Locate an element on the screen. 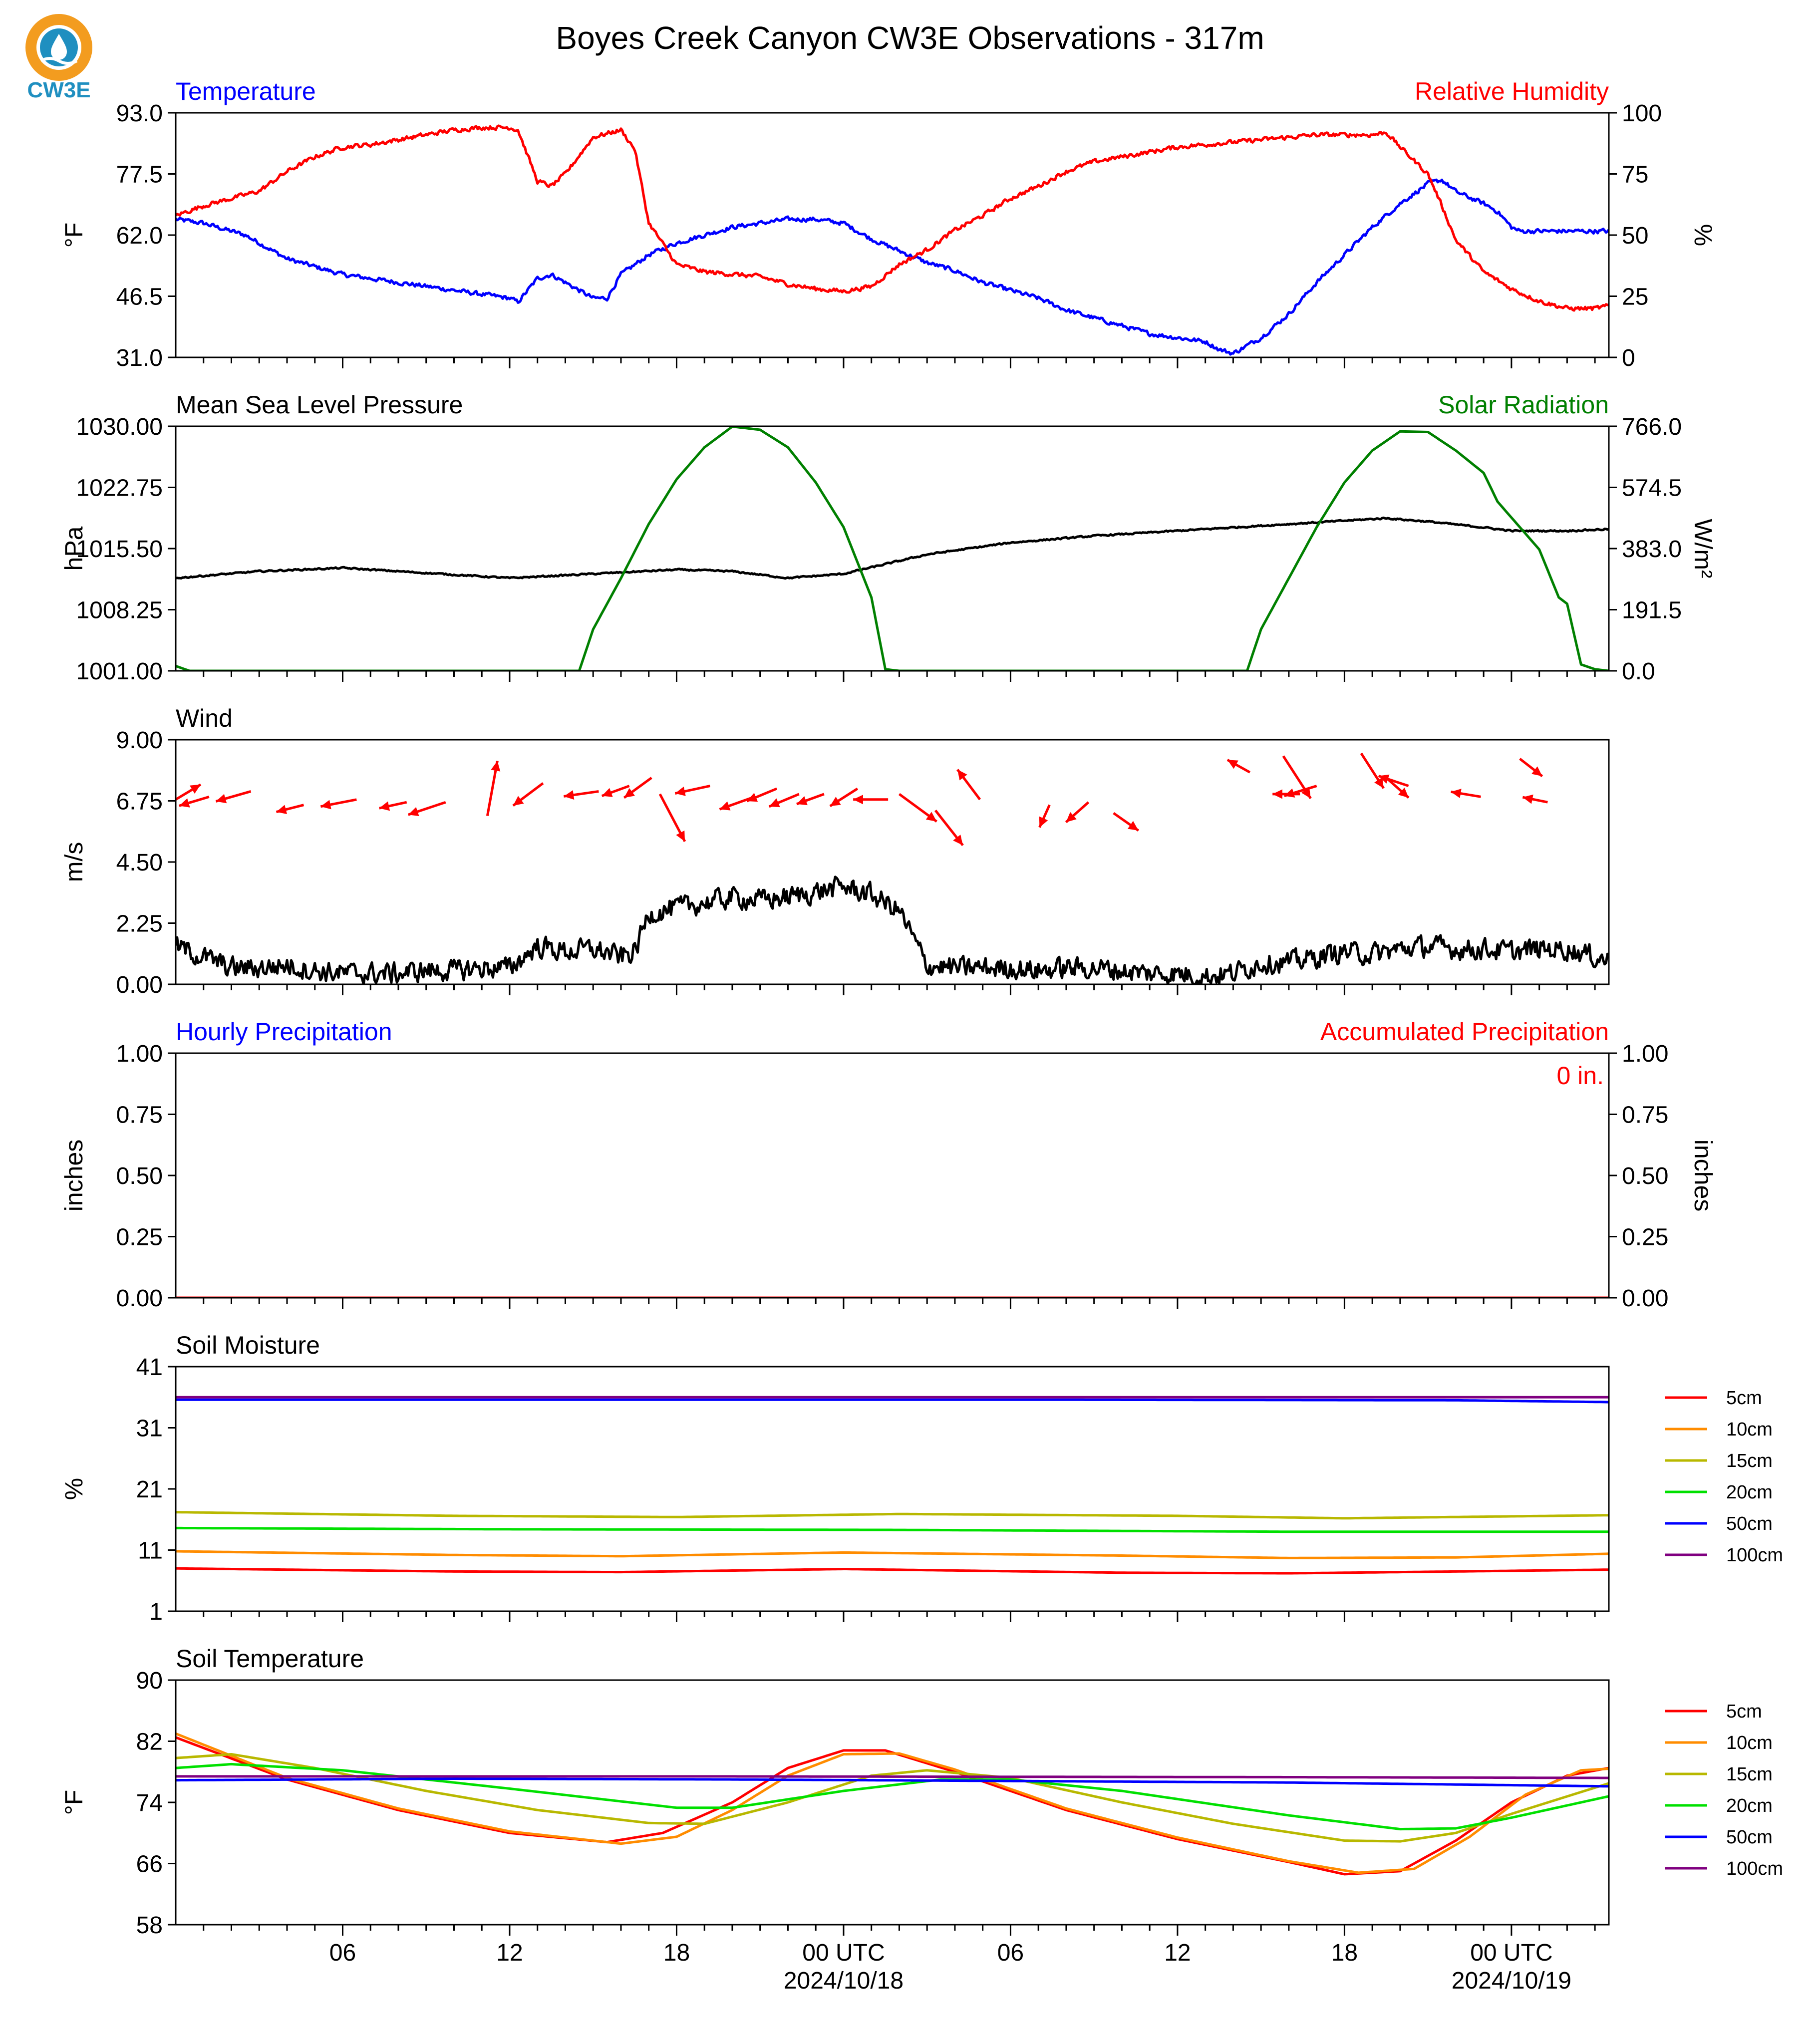  ytick-label-right: 25 is located at coordinates (1635, 297).